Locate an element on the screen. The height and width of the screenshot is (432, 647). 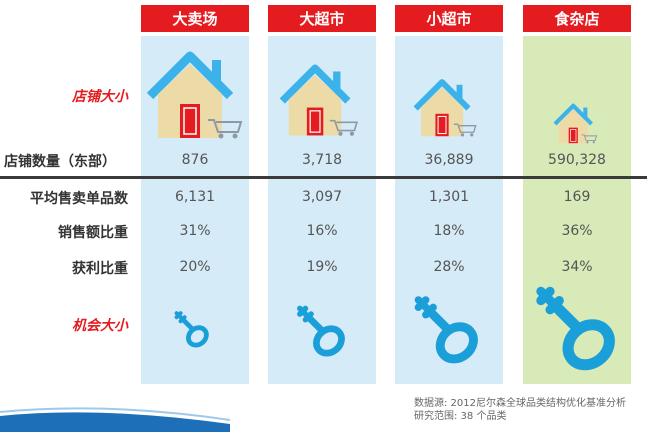
profit-share-hypermarket: 20% is located at coordinates (195, 267).